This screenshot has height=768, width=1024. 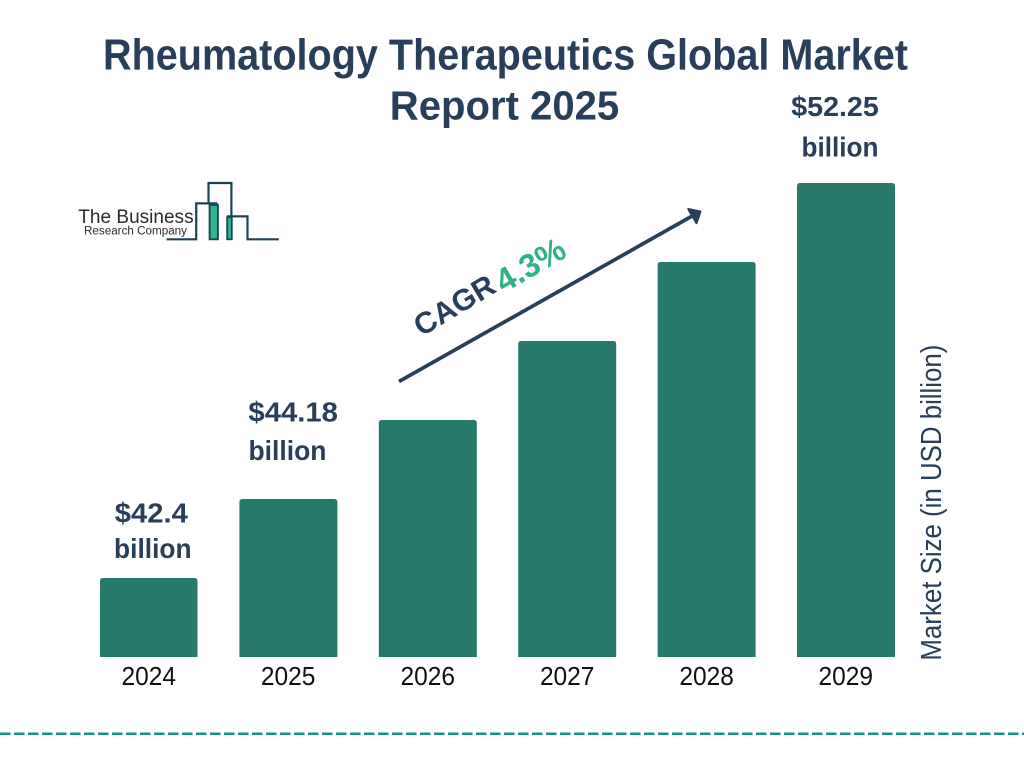 I want to click on svg-text: Research Company, so click(x=135, y=231).